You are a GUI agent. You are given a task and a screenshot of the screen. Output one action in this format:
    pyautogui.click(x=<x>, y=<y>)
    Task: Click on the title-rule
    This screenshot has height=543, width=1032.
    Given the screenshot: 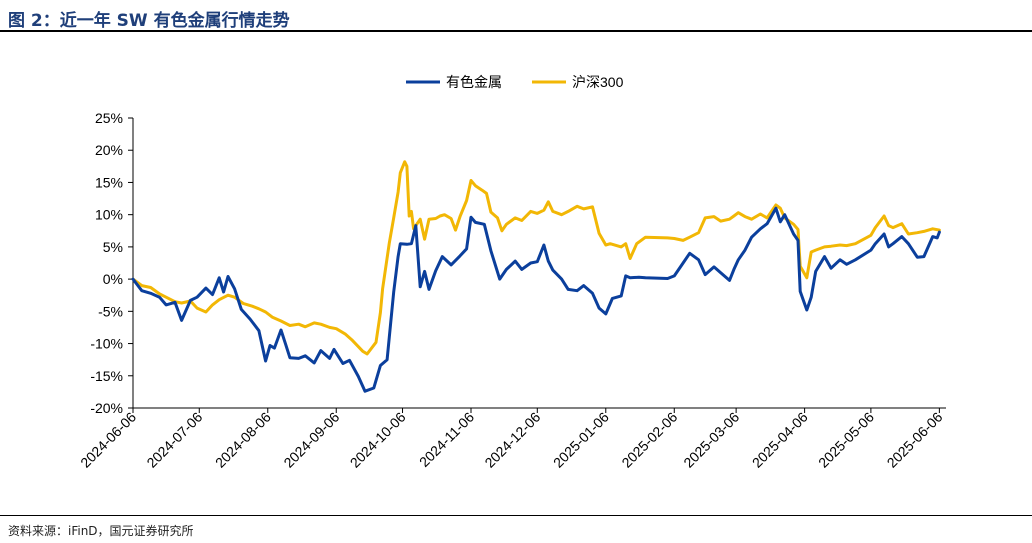 What is the action you would take?
    pyautogui.click(x=516, y=31)
    